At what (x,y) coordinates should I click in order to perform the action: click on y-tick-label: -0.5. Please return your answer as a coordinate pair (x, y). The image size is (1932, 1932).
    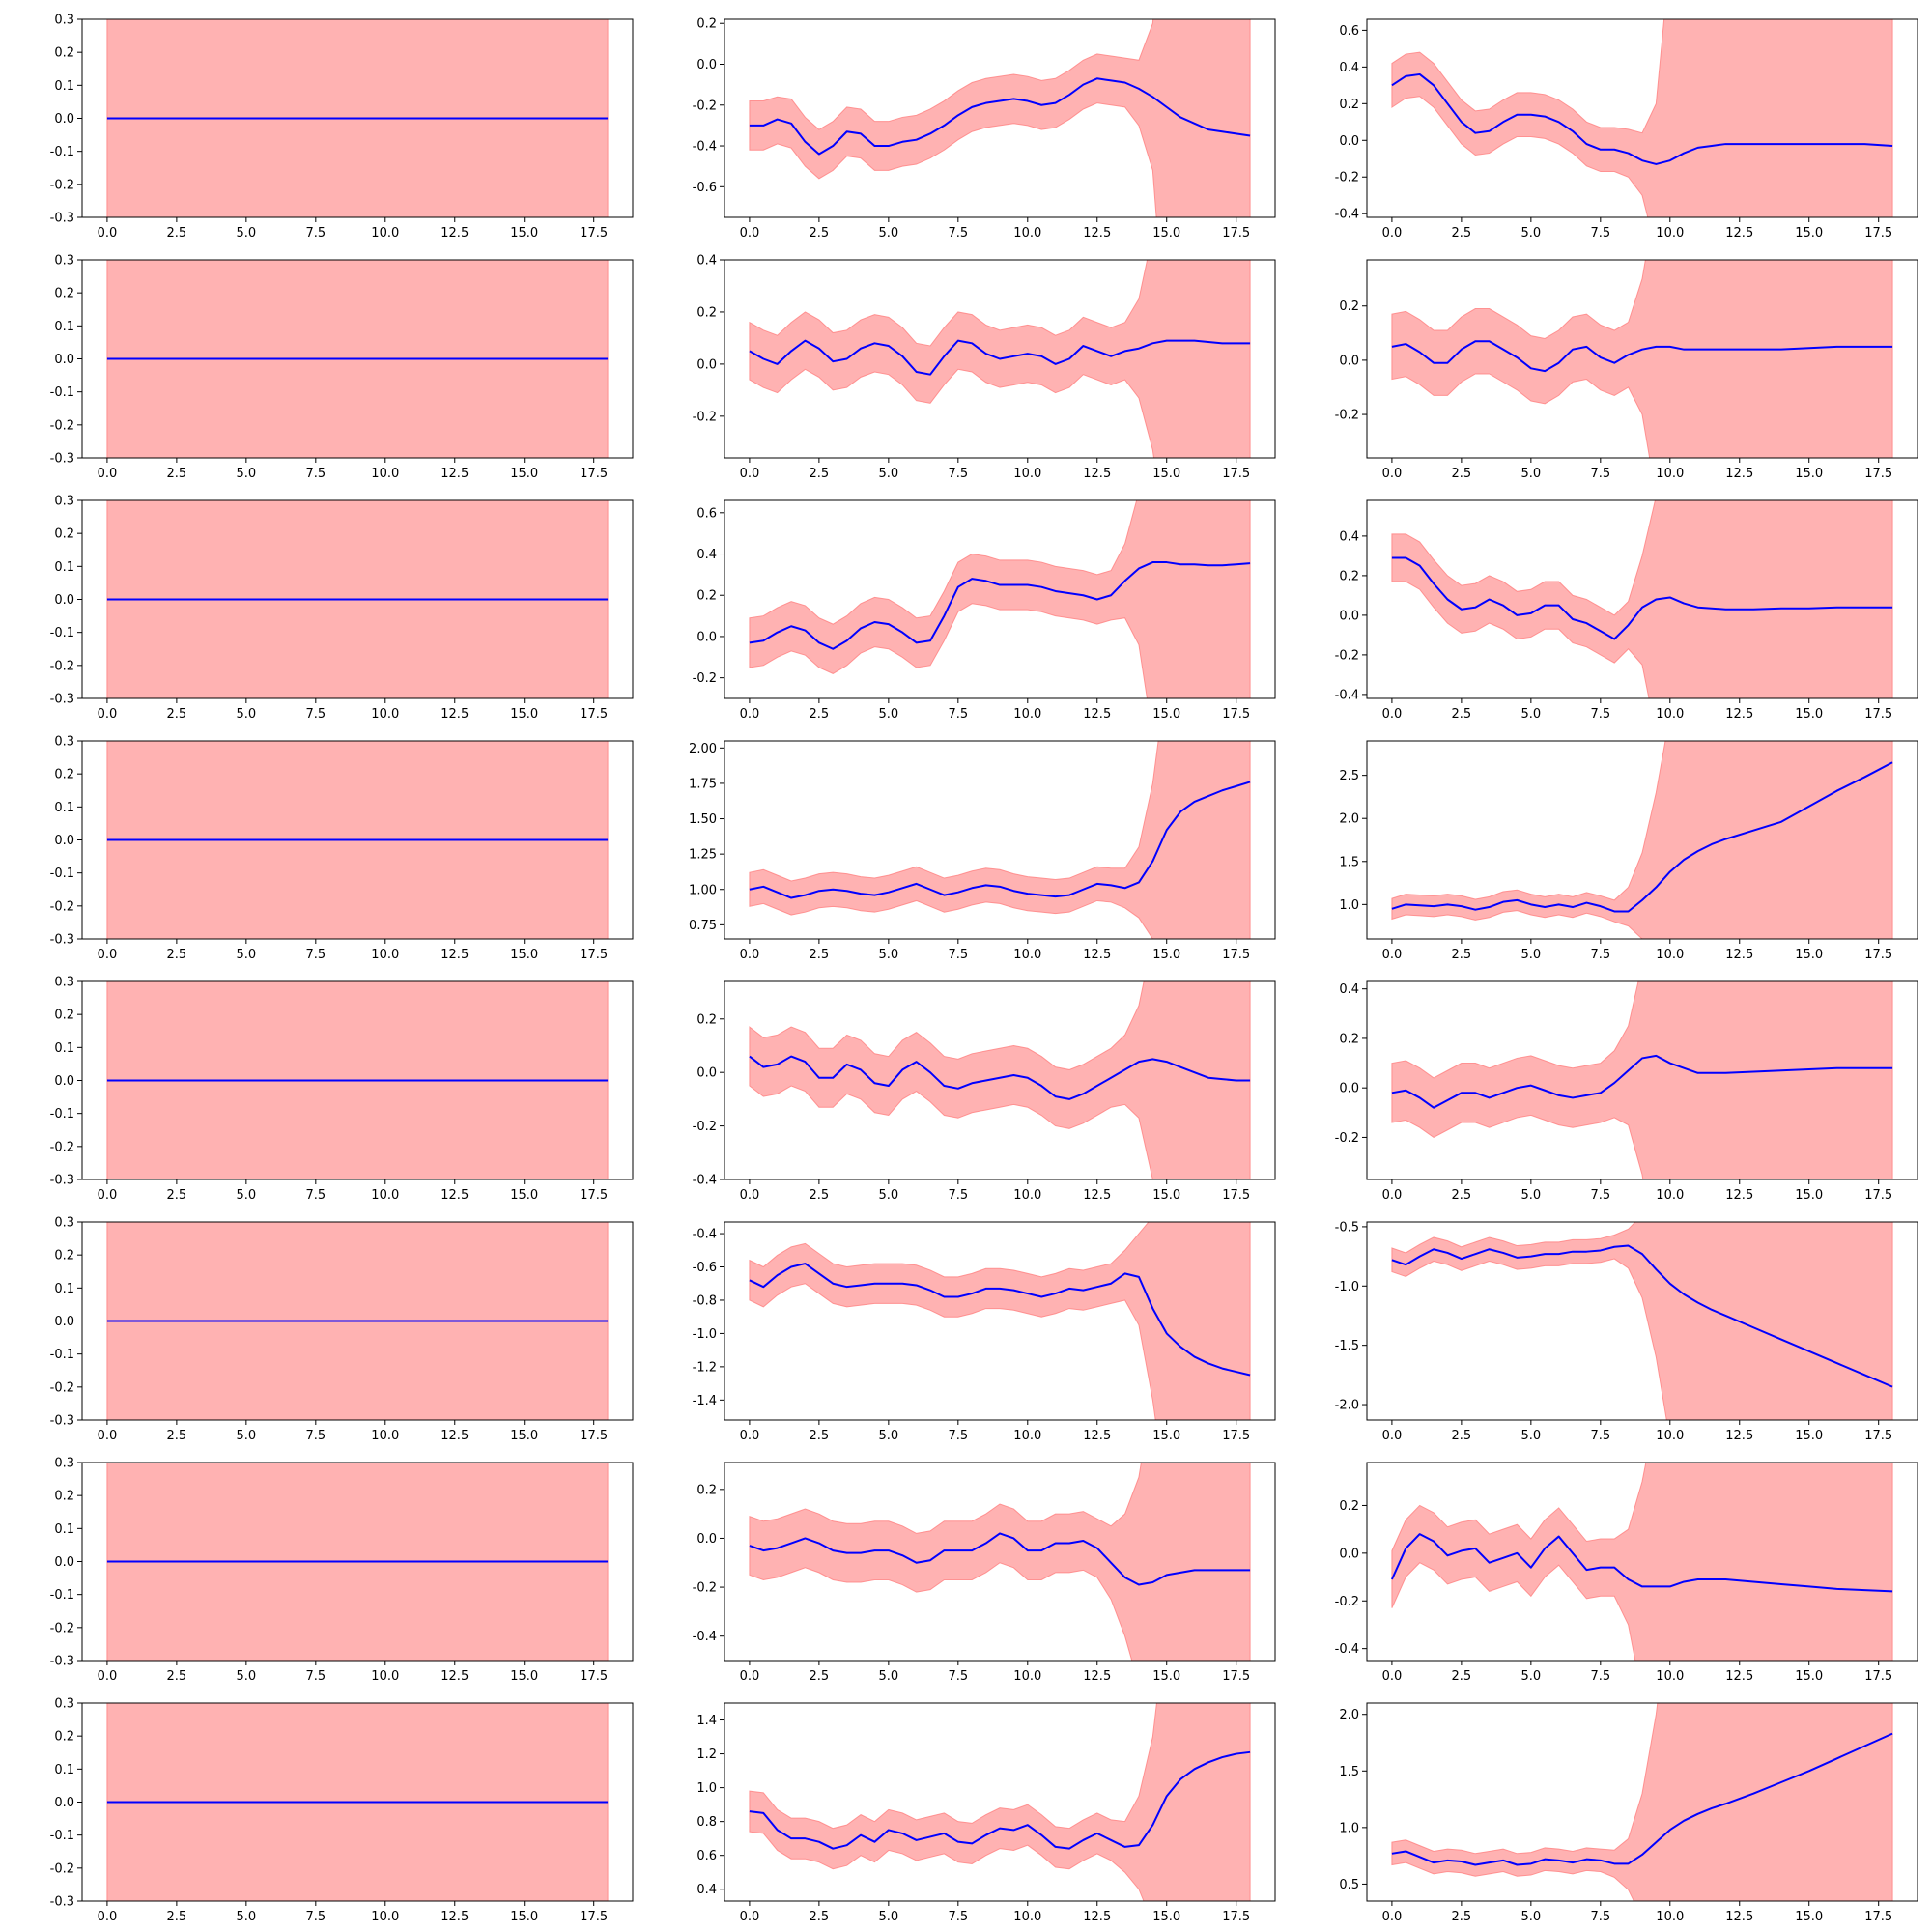
    Looking at the image, I should click on (1347, 1227).